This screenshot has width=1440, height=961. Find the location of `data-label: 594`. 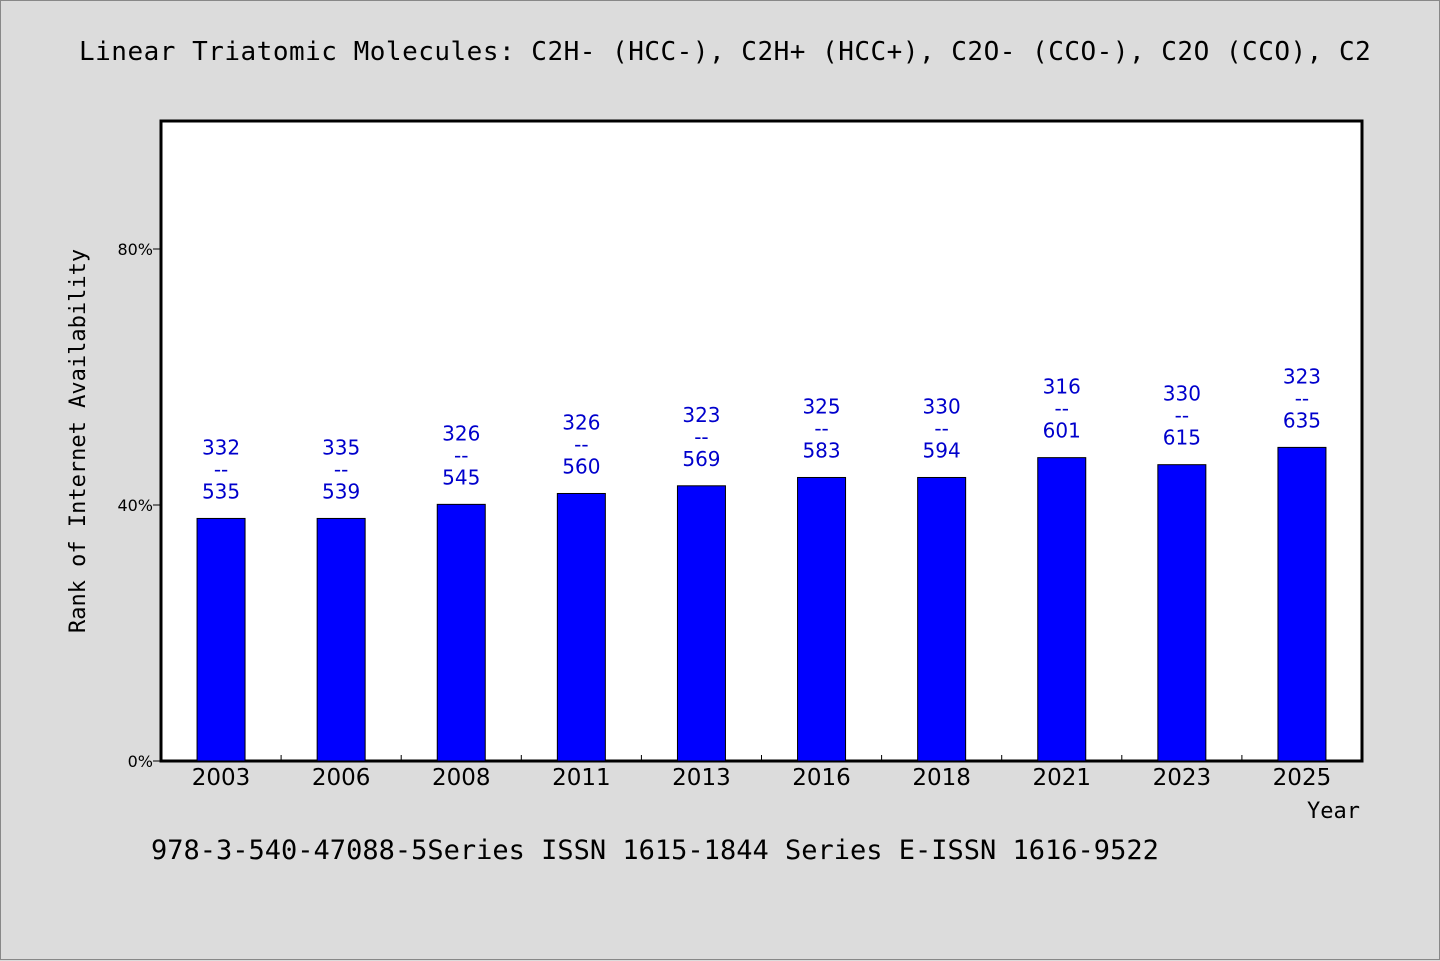

data-label: 594 is located at coordinates (942, 450).